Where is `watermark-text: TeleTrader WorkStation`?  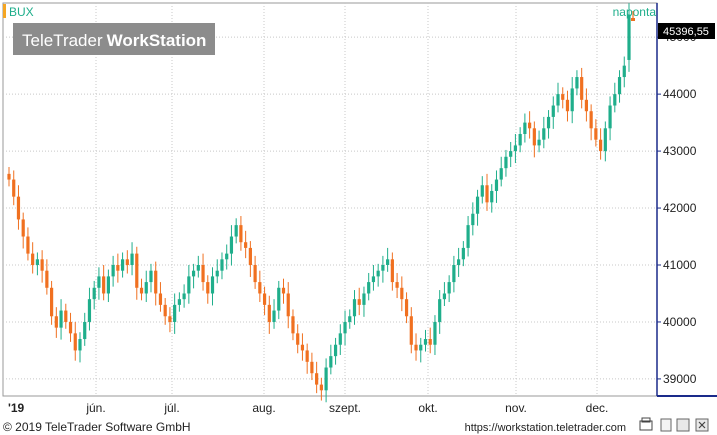 watermark-text: TeleTrader WorkStation is located at coordinates (114, 40).